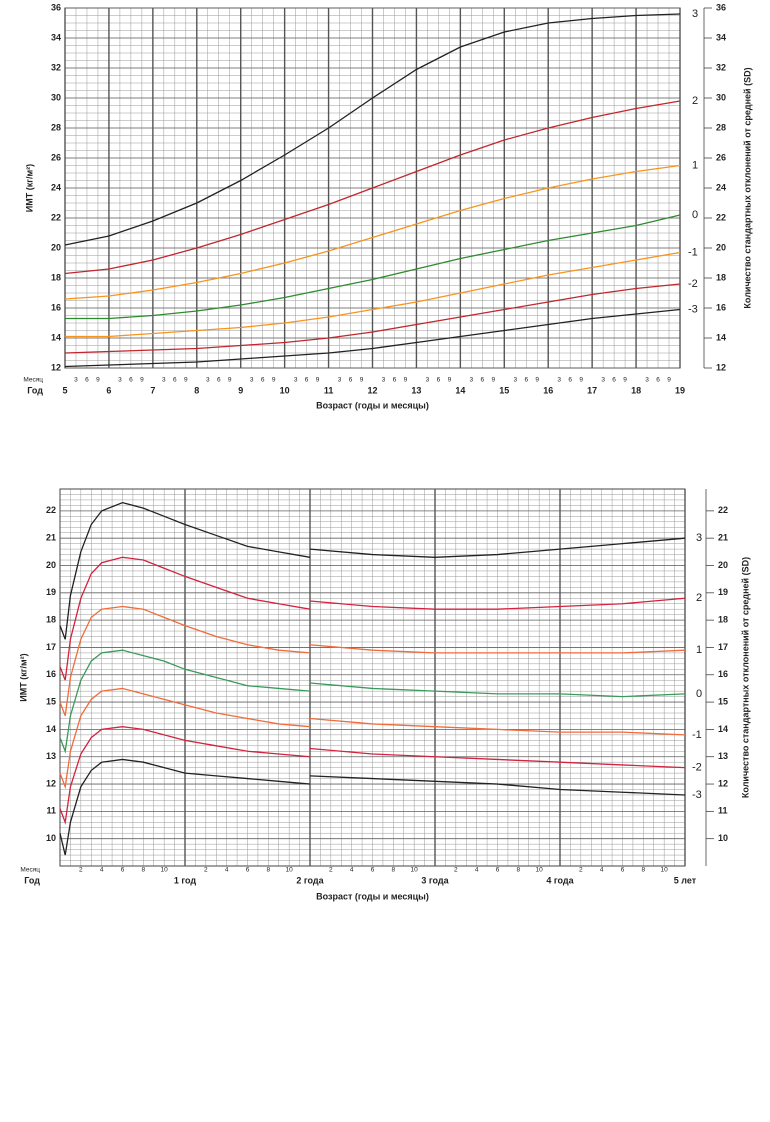  Describe the element at coordinates (416, 390) in the screenshot. I see `x-year-label: 13` at that location.